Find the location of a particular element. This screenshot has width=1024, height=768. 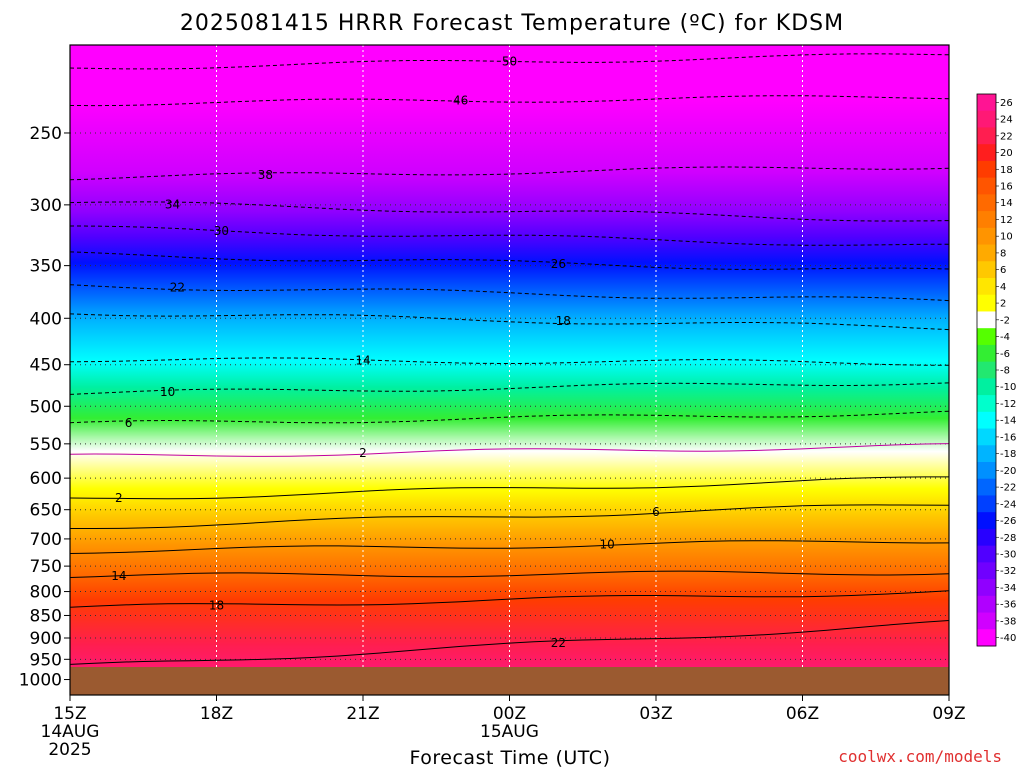

contour-label: 26 is located at coordinates (558, 264).